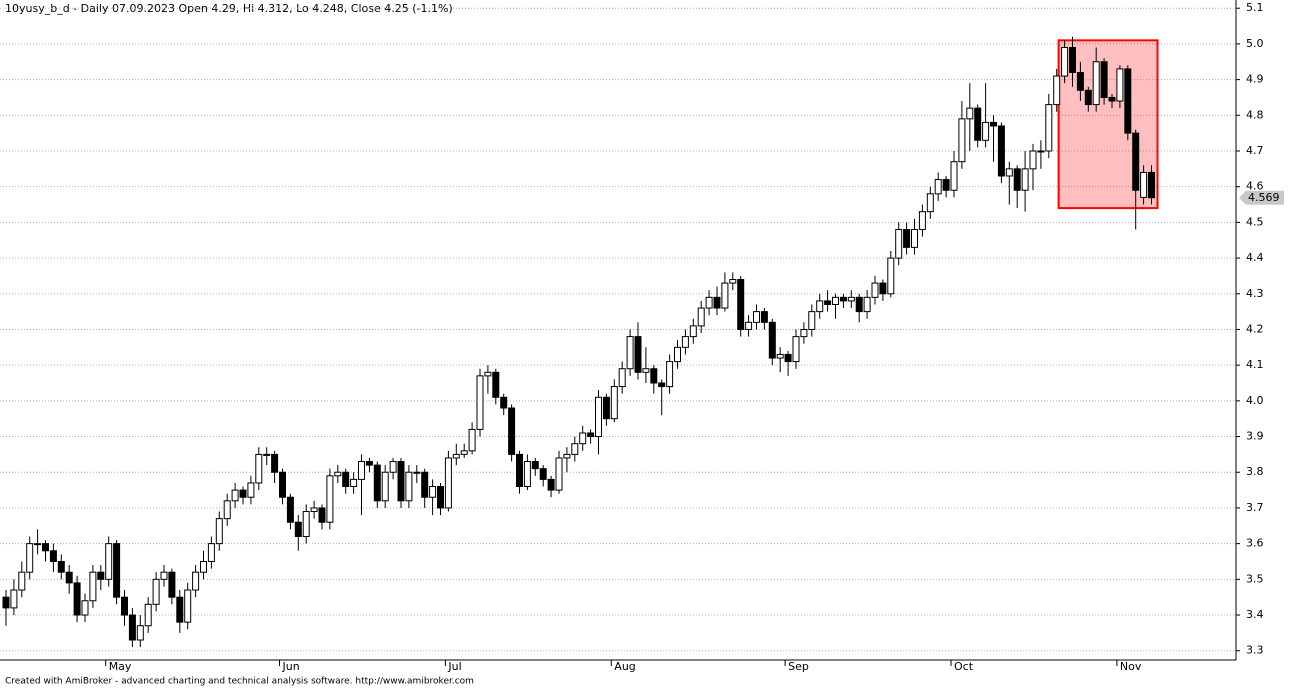  I want to click on y-tick-label: 3.7, so click(1255, 507).